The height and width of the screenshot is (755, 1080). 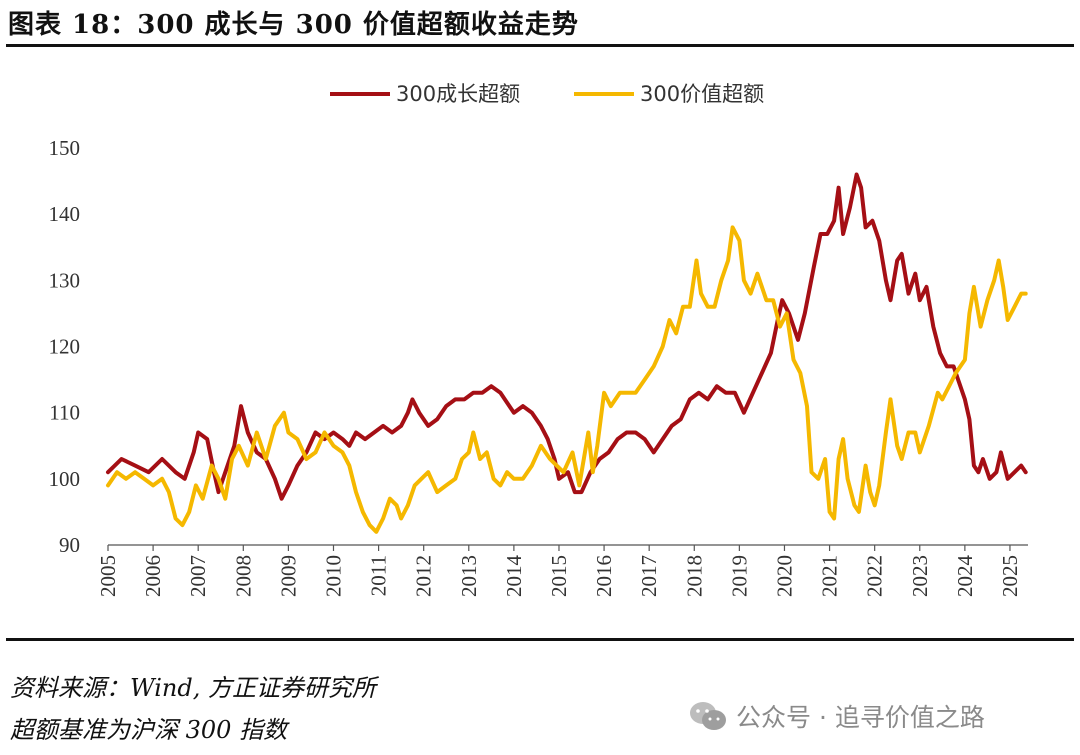 I want to click on y-tick-label: 90, so click(x=69, y=545).